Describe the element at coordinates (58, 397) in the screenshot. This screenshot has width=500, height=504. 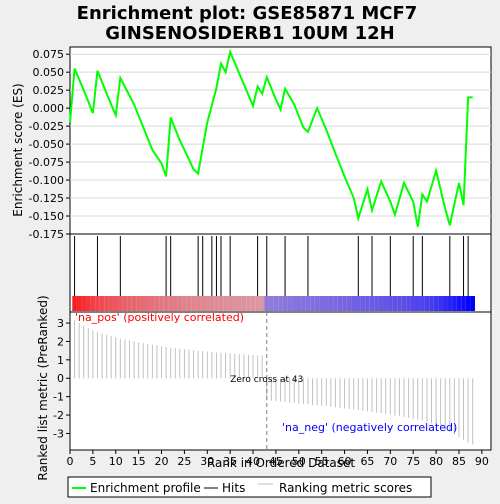
I see `ranking-y-tick-label: -1` at that location.